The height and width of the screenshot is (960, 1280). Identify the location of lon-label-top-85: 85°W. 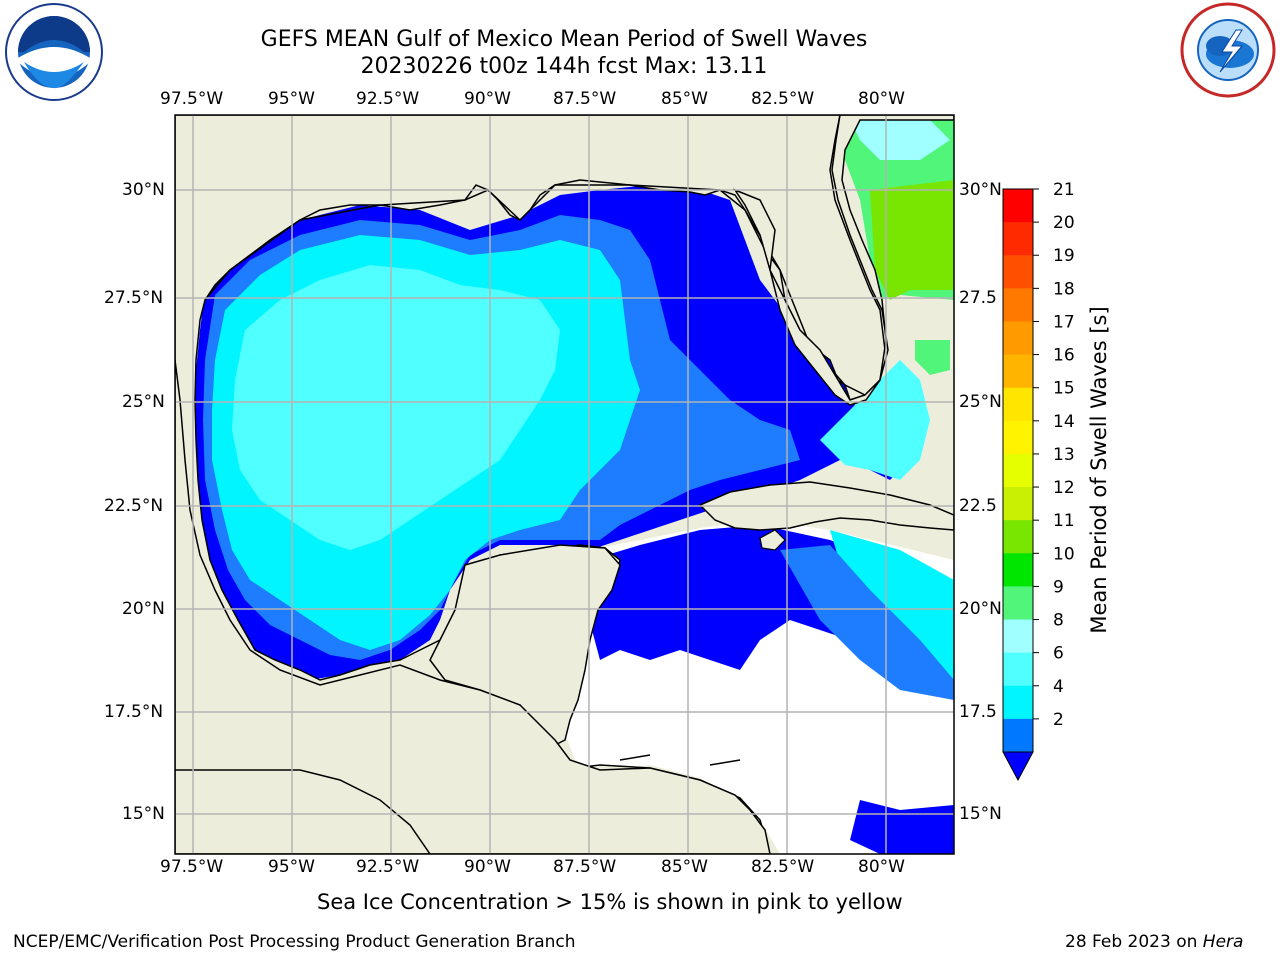
(684, 99).